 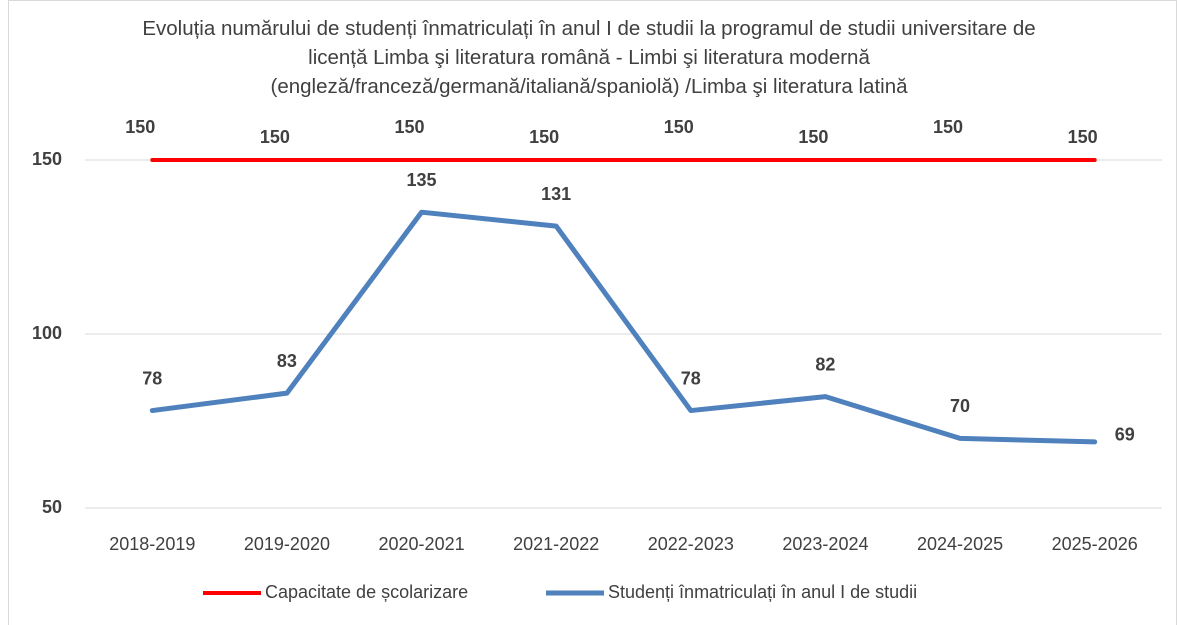 What do you see at coordinates (422, 180) in the screenshot?
I see `data-label: 135` at bounding box center [422, 180].